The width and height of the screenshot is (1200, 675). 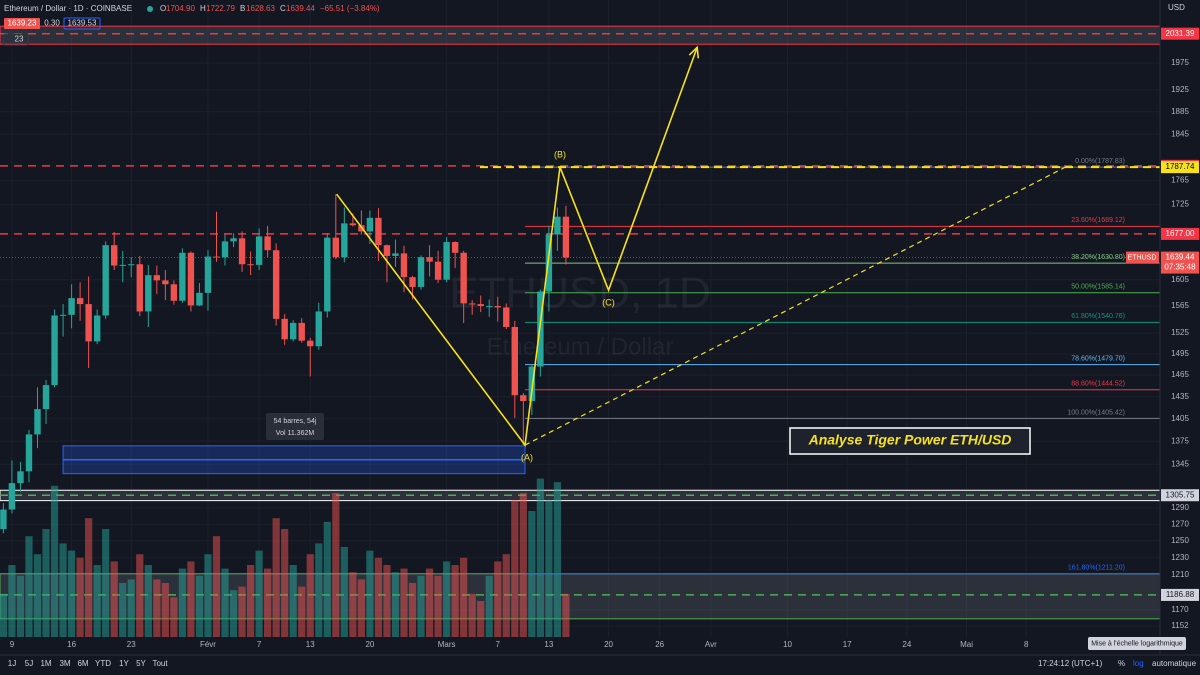 I want to click on indicators: 23, so click(x=19, y=39).